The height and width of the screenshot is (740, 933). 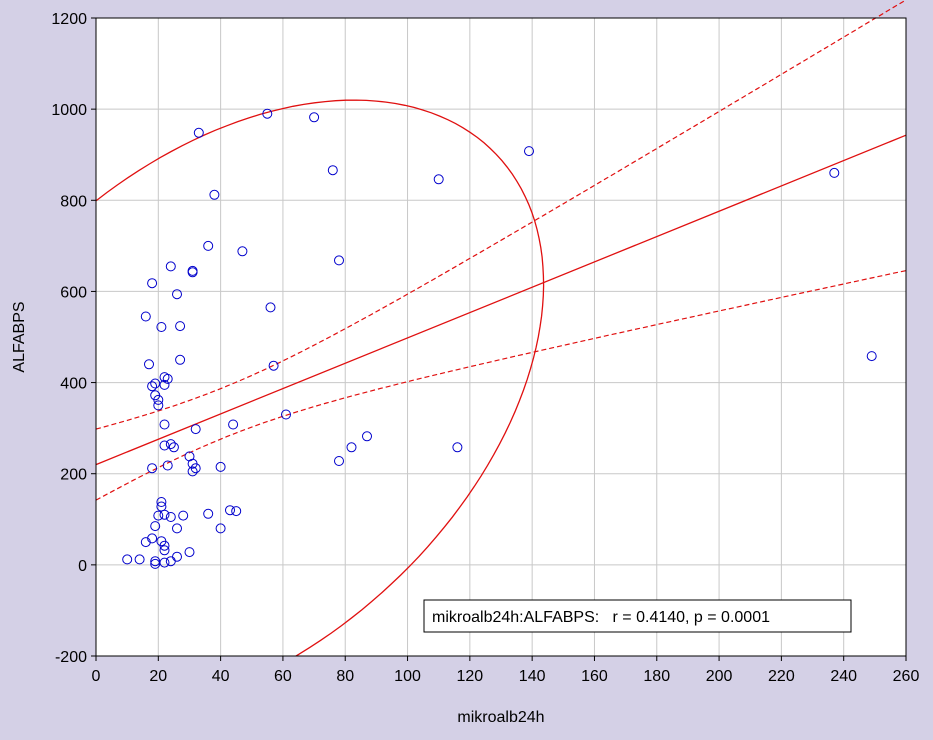 I want to click on x-tick-label: 200, so click(x=719, y=676).